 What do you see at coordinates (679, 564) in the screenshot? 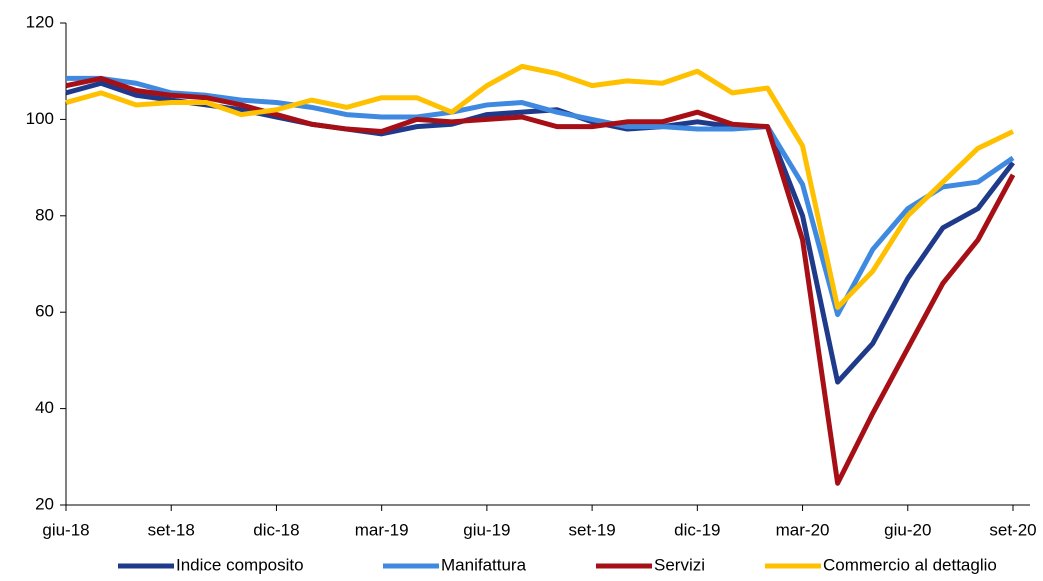
I see `legend-label: Servizi` at bounding box center [679, 564].